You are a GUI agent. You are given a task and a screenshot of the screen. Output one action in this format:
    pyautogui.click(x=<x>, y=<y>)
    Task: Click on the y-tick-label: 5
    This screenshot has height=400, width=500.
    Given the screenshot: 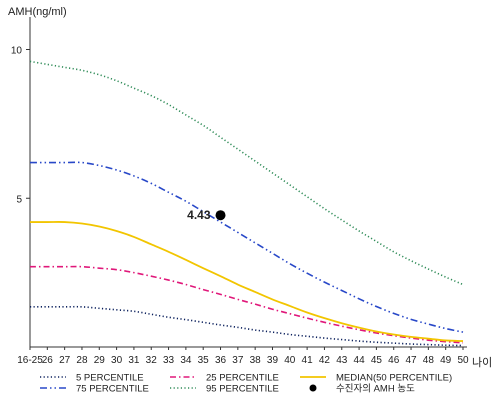 What is the action you would take?
    pyautogui.click(x=19, y=199)
    